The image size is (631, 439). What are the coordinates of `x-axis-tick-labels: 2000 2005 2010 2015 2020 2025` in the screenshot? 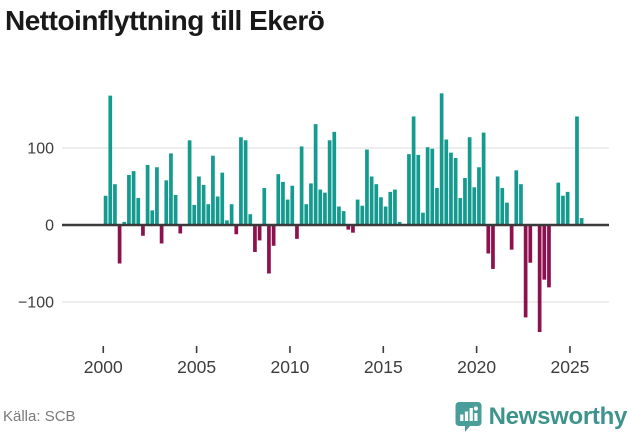 It's located at (336, 361).